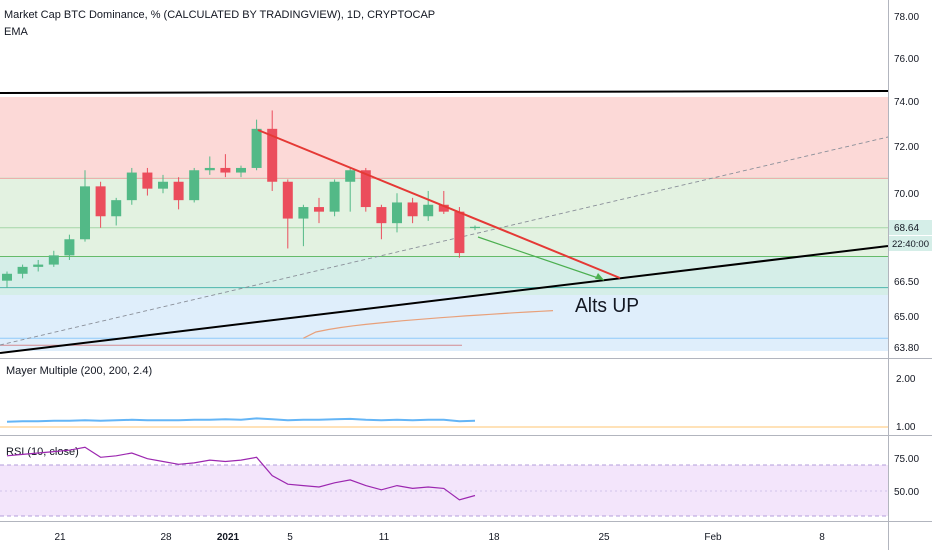  I want to click on top-horizontal-line, so click(444, 92).